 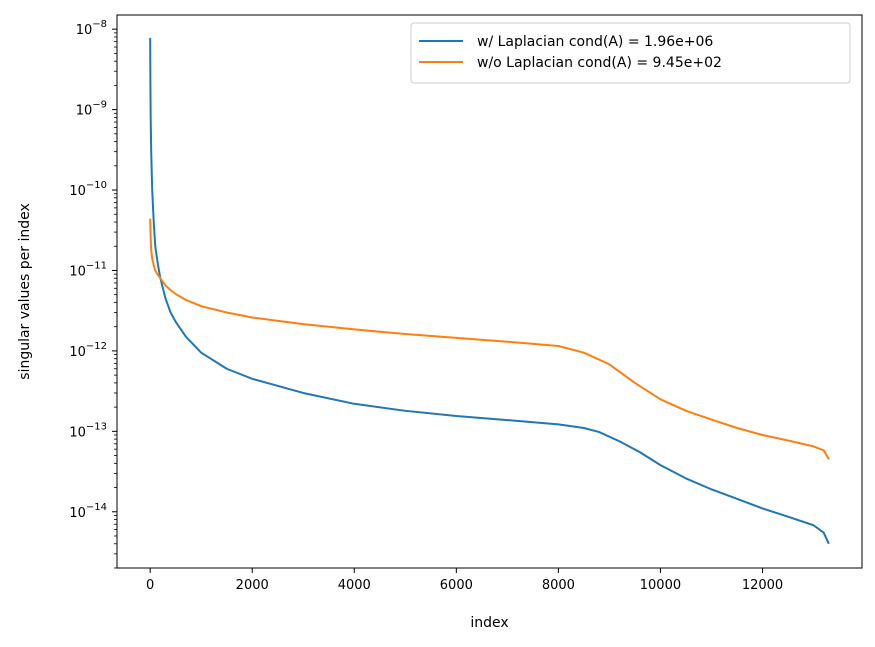 What do you see at coordinates (595, 42) in the screenshot?
I see `legend-label-0: w/ Laplacian cond(A) = 1.96e+06` at bounding box center [595, 42].